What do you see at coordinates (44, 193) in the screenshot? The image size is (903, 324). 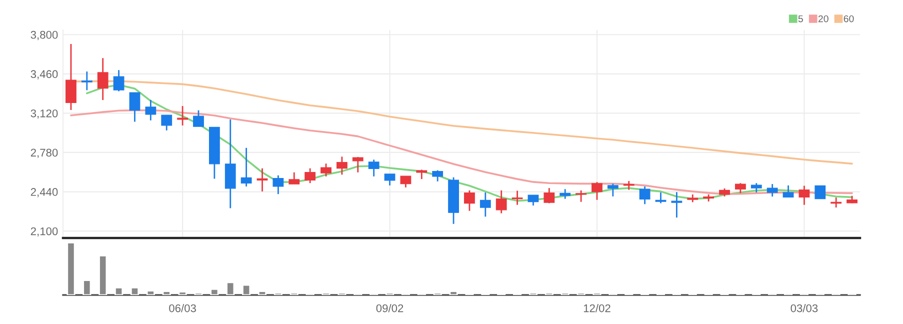 I see `y-tick-label: 2,440` at bounding box center [44, 193].